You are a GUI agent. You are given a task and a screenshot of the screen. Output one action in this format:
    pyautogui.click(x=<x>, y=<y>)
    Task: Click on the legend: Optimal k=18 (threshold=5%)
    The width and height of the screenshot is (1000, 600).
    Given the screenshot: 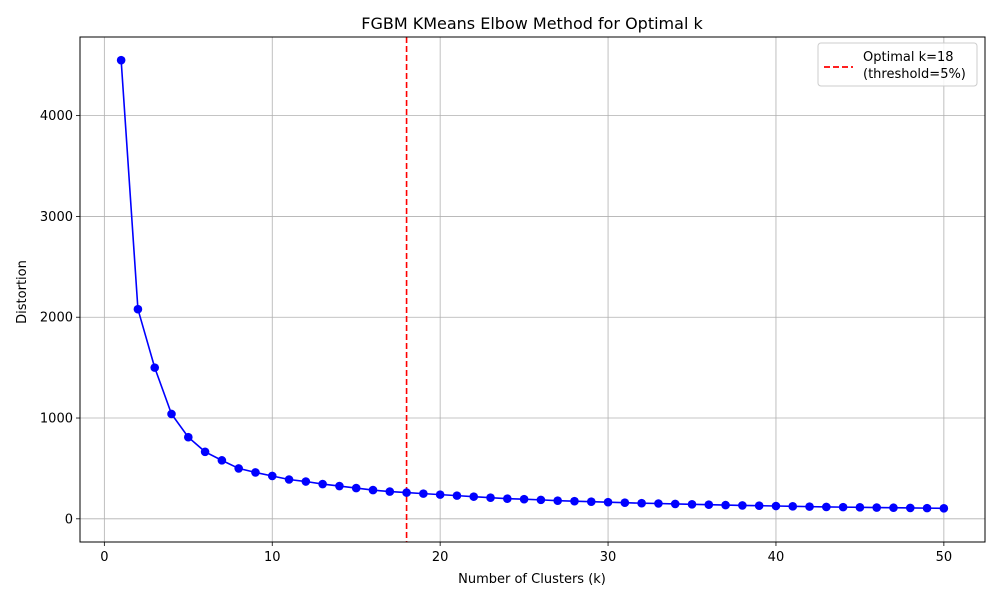 What is the action you would take?
    pyautogui.click(x=897, y=64)
    